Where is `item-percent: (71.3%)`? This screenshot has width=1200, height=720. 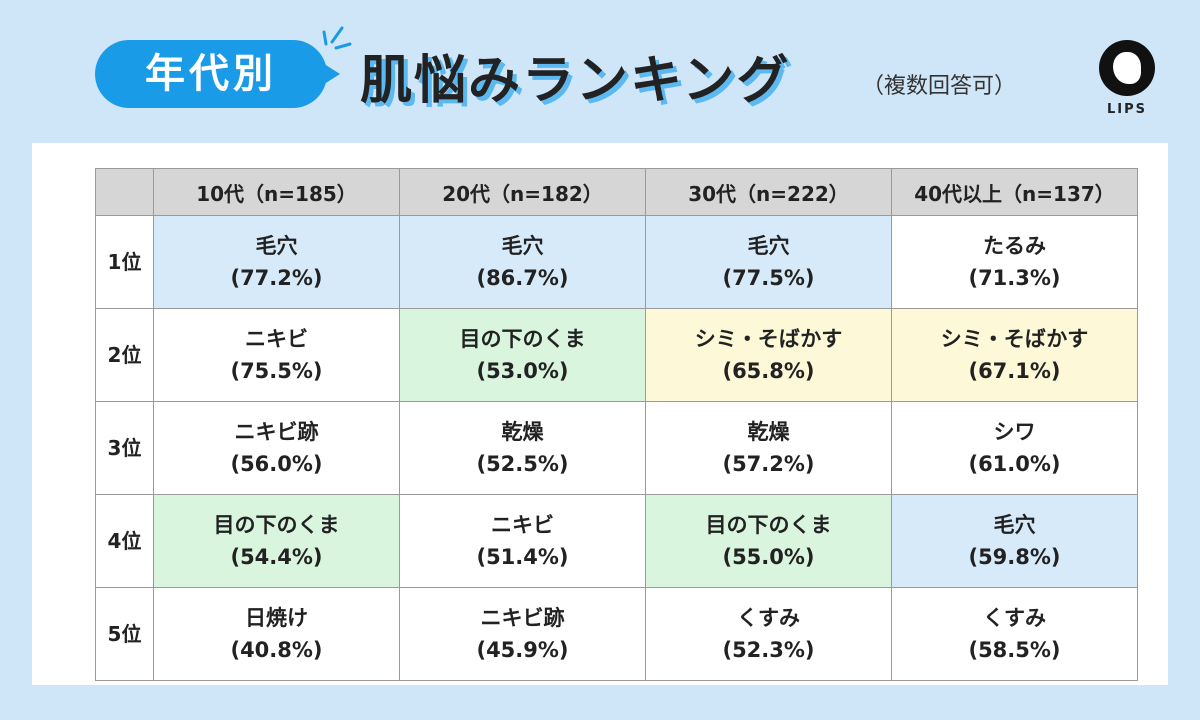 item-percent: (71.3%) is located at coordinates (1014, 278).